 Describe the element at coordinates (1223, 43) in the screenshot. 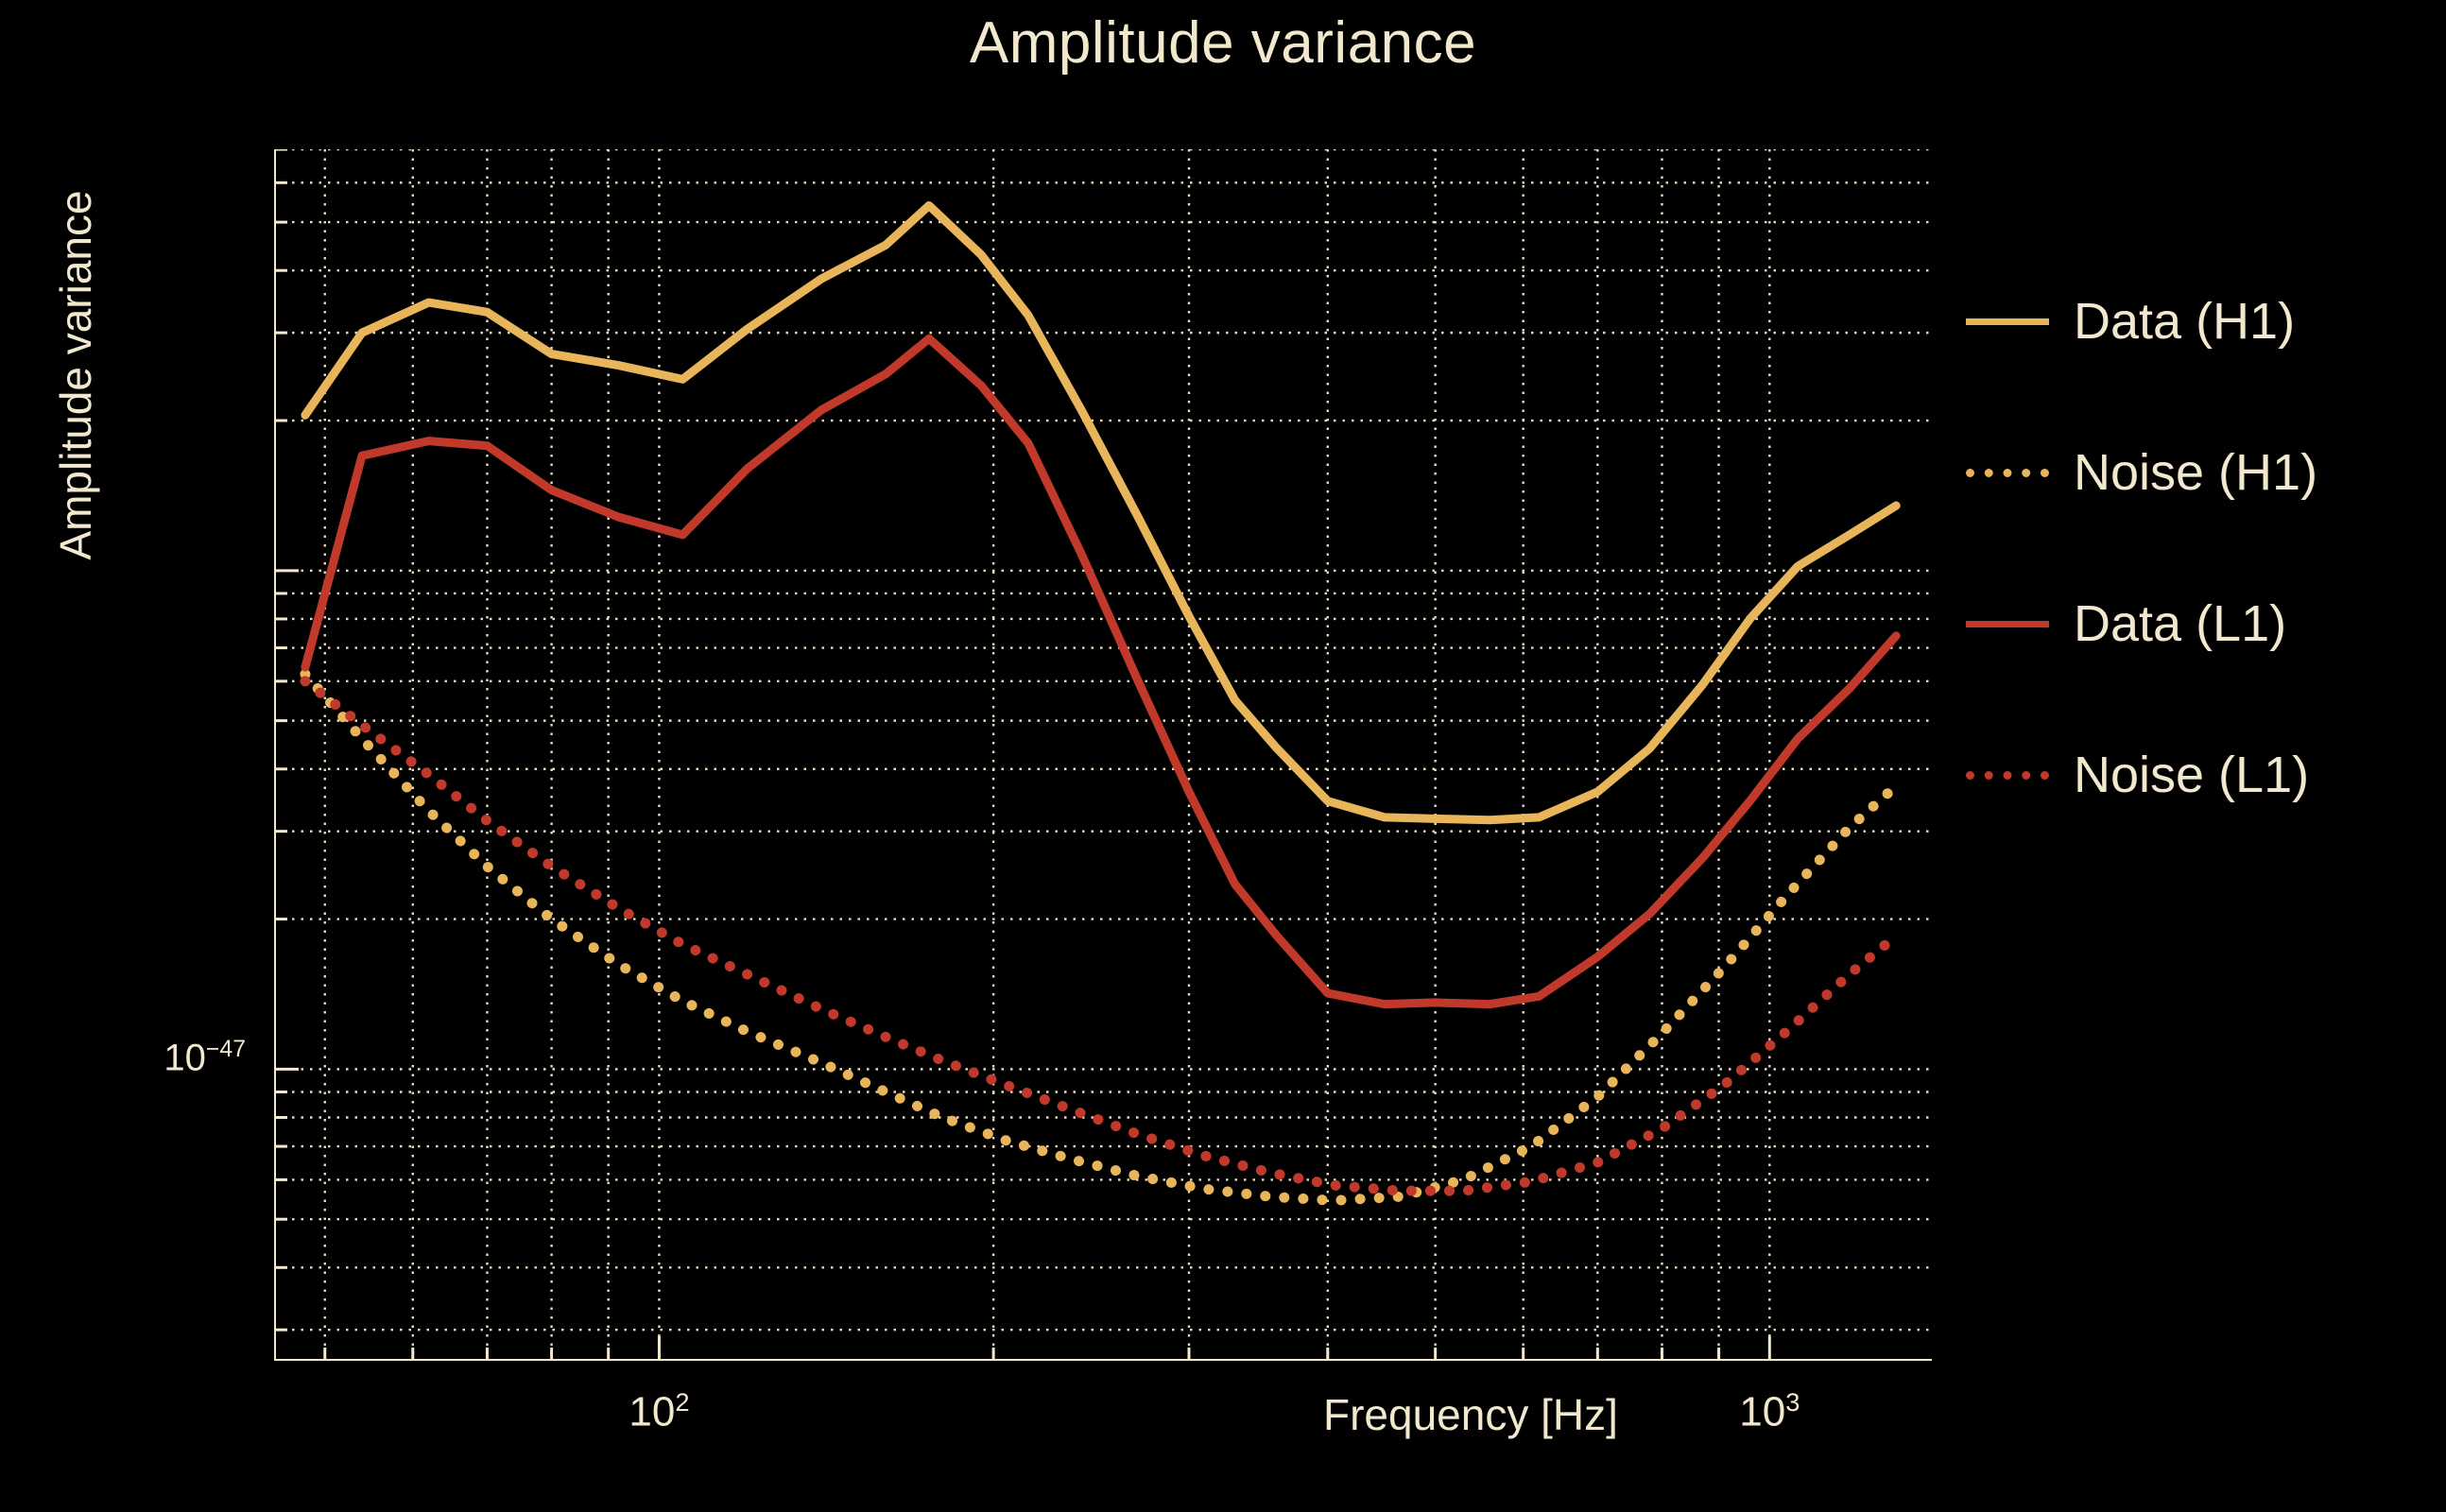

I see `page-title: Amplitude variance` at that location.